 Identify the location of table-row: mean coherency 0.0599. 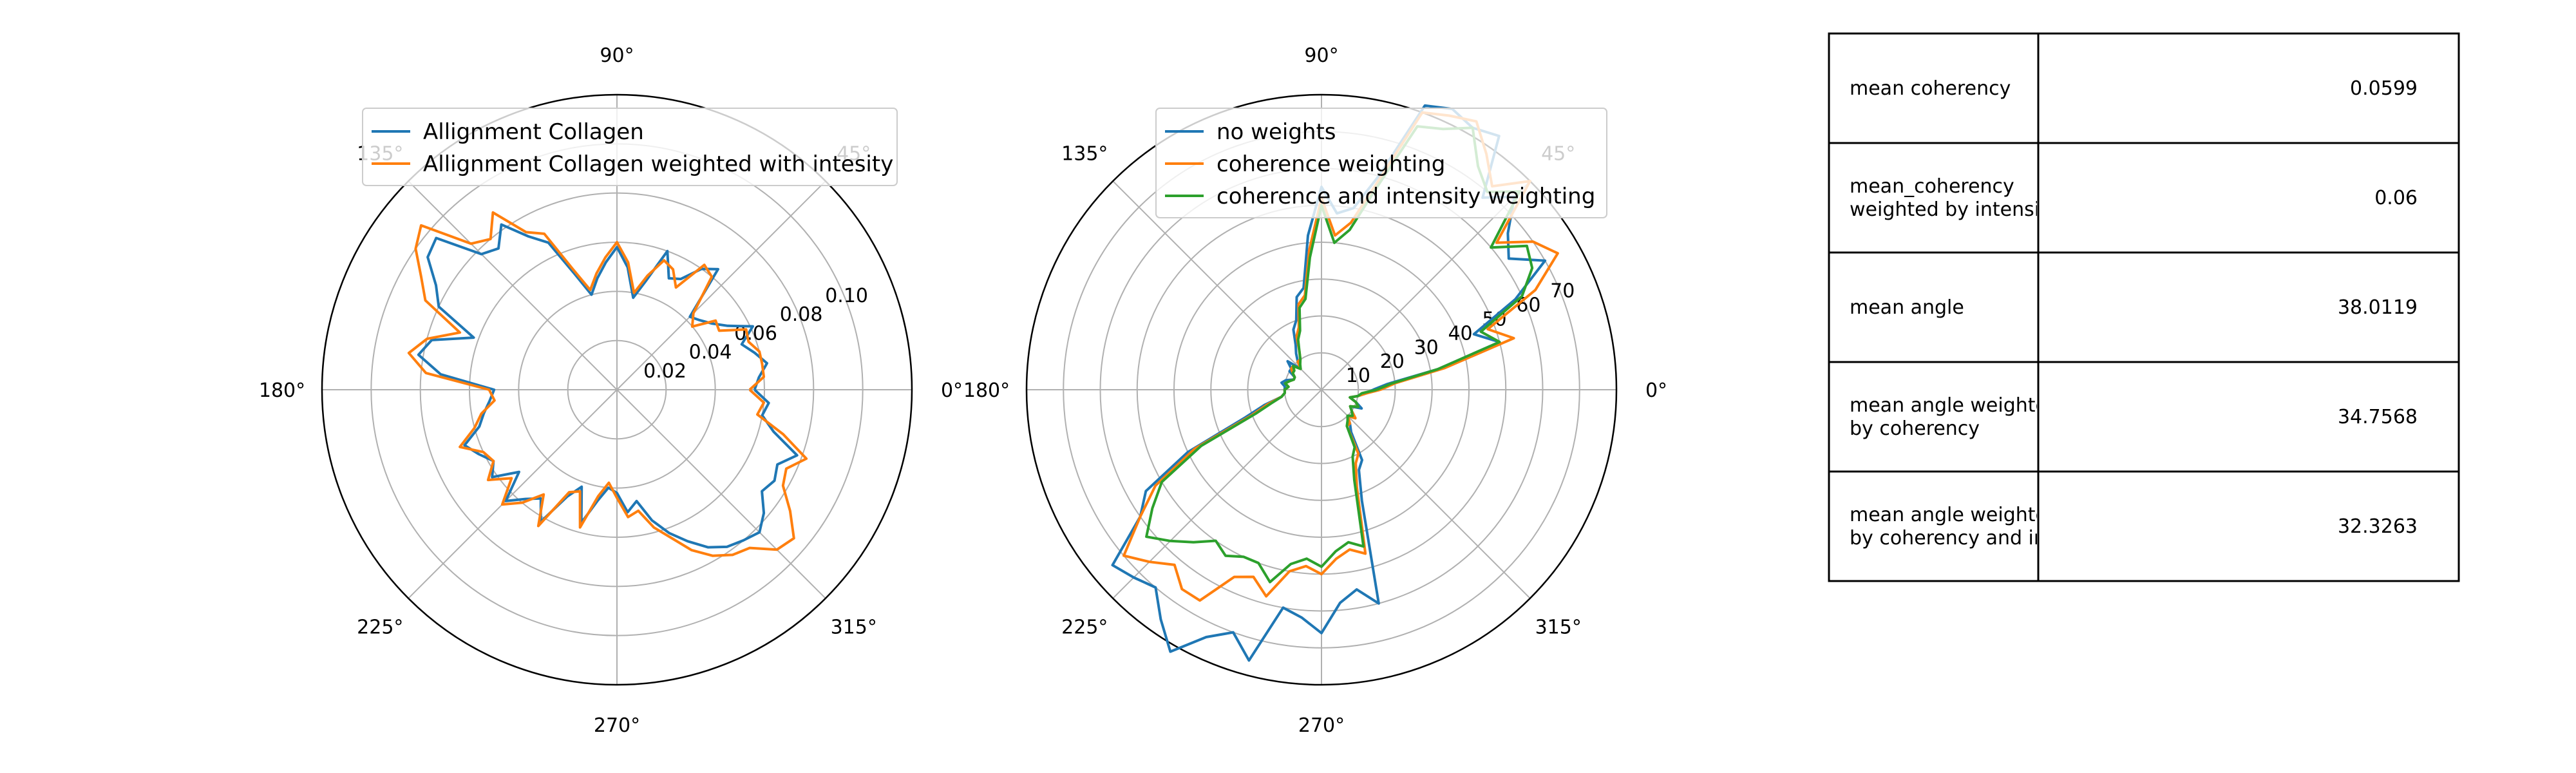
(2144, 88).